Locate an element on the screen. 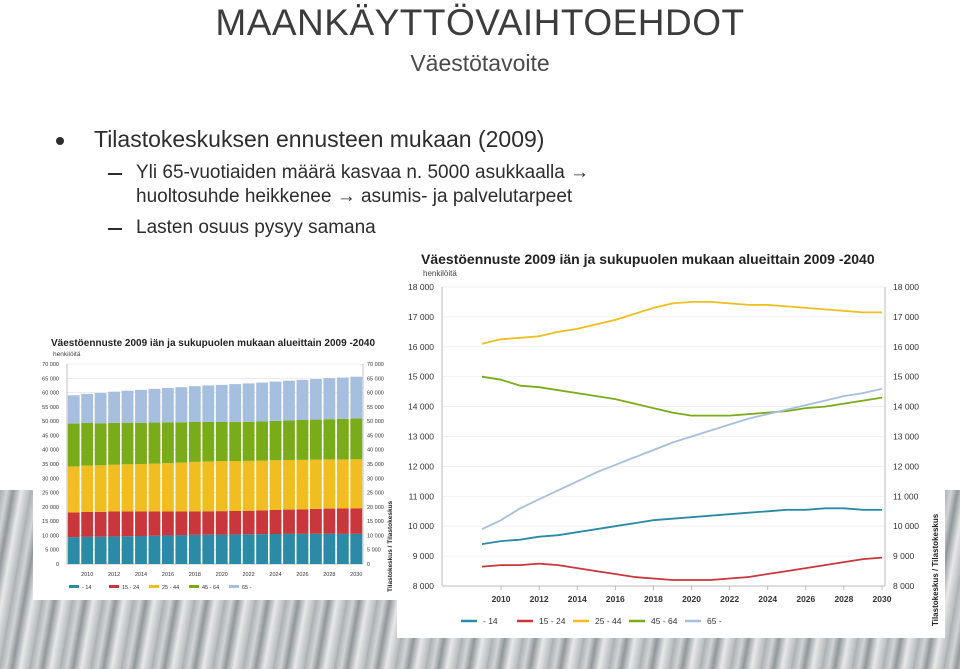 The height and width of the screenshot is (669, 960). bar-ytick-label-right: 30 000 is located at coordinates (375, 479).